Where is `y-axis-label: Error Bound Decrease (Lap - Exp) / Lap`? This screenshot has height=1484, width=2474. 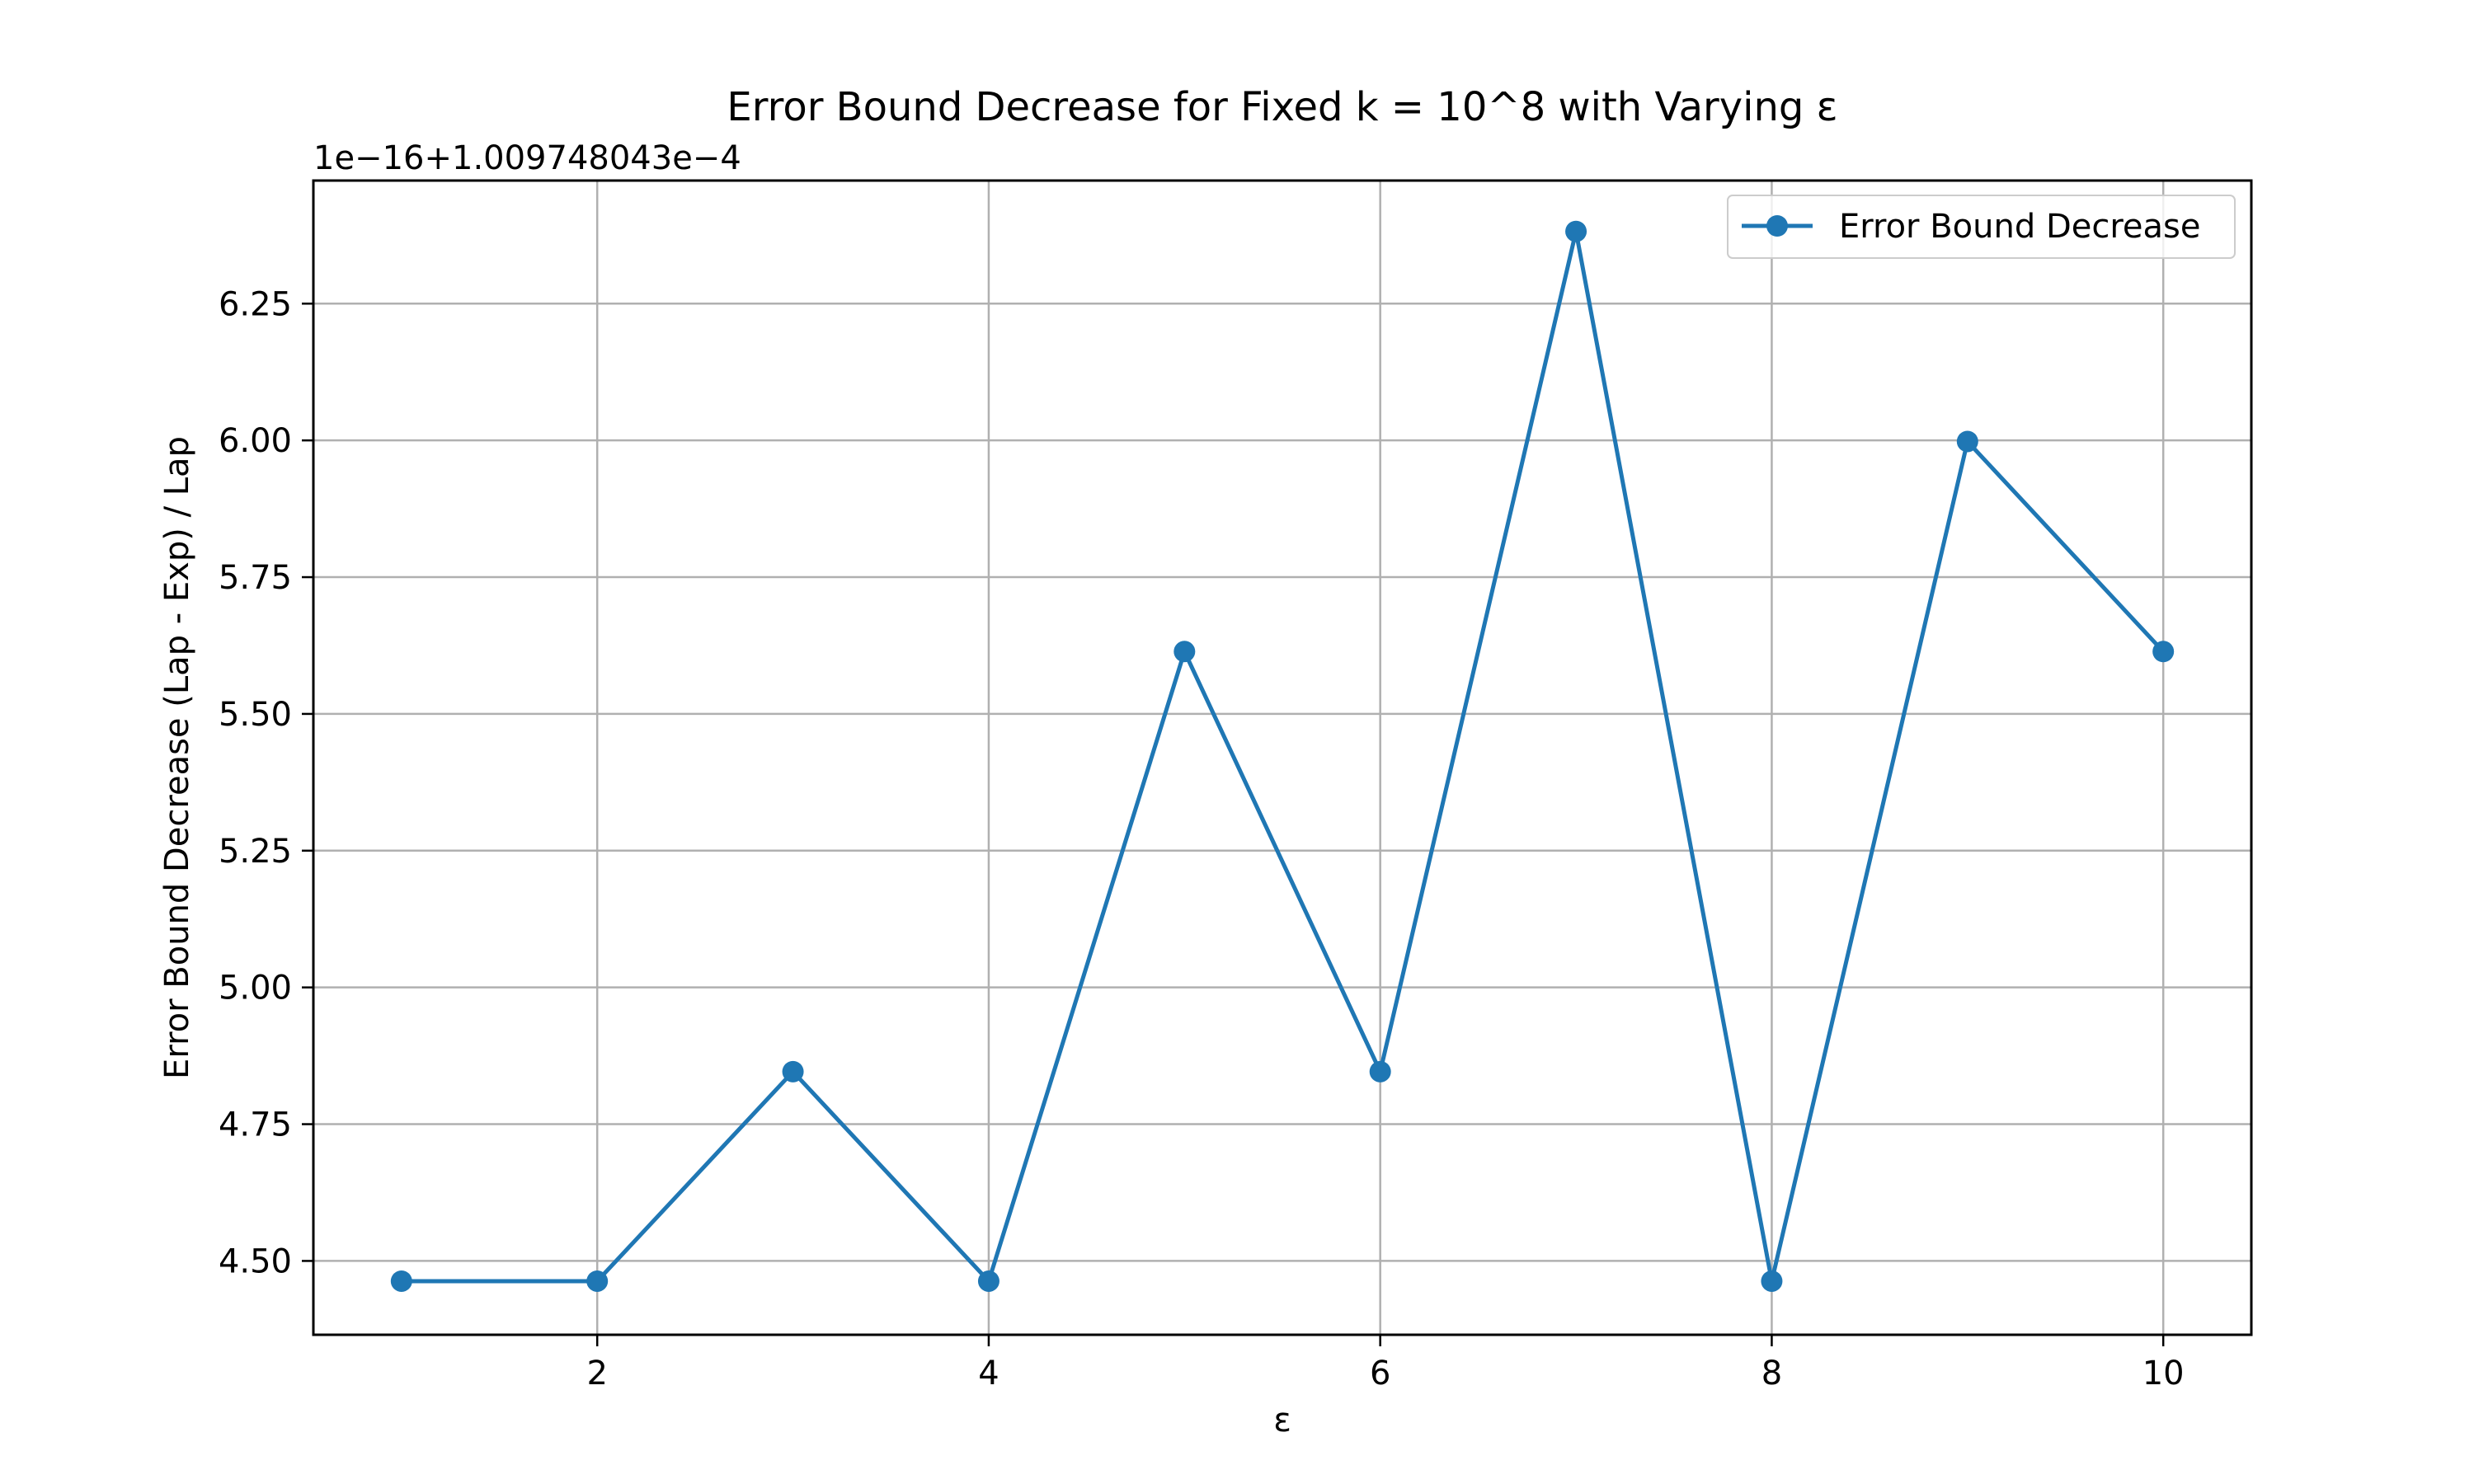
y-axis-label: Error Bound Decrease (Lap - Exp) / Lap is located at coordinates (177, 757).